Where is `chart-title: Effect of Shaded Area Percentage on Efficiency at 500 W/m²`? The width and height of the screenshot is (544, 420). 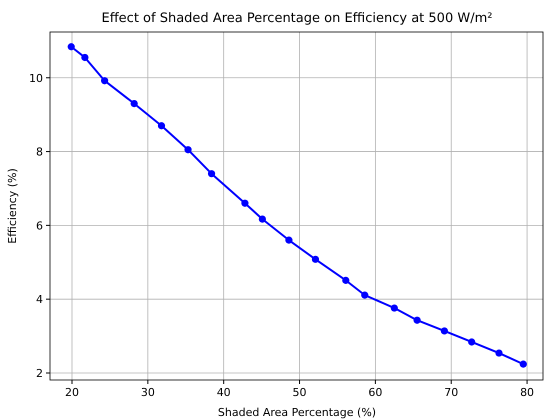
chart-title: Effect of Shaded Area Percentage on Efficiency at 500 W/m² is located at coordinates (297, 18).